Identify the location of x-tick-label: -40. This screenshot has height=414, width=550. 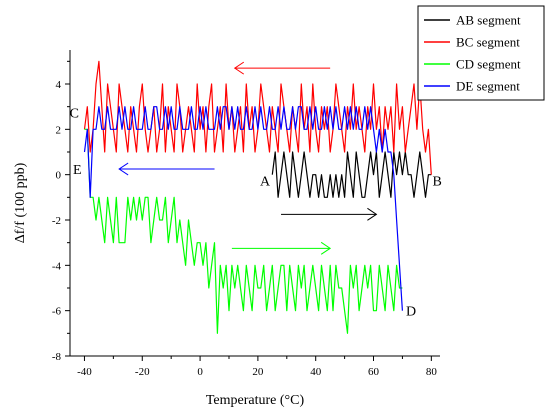
(84, 372).